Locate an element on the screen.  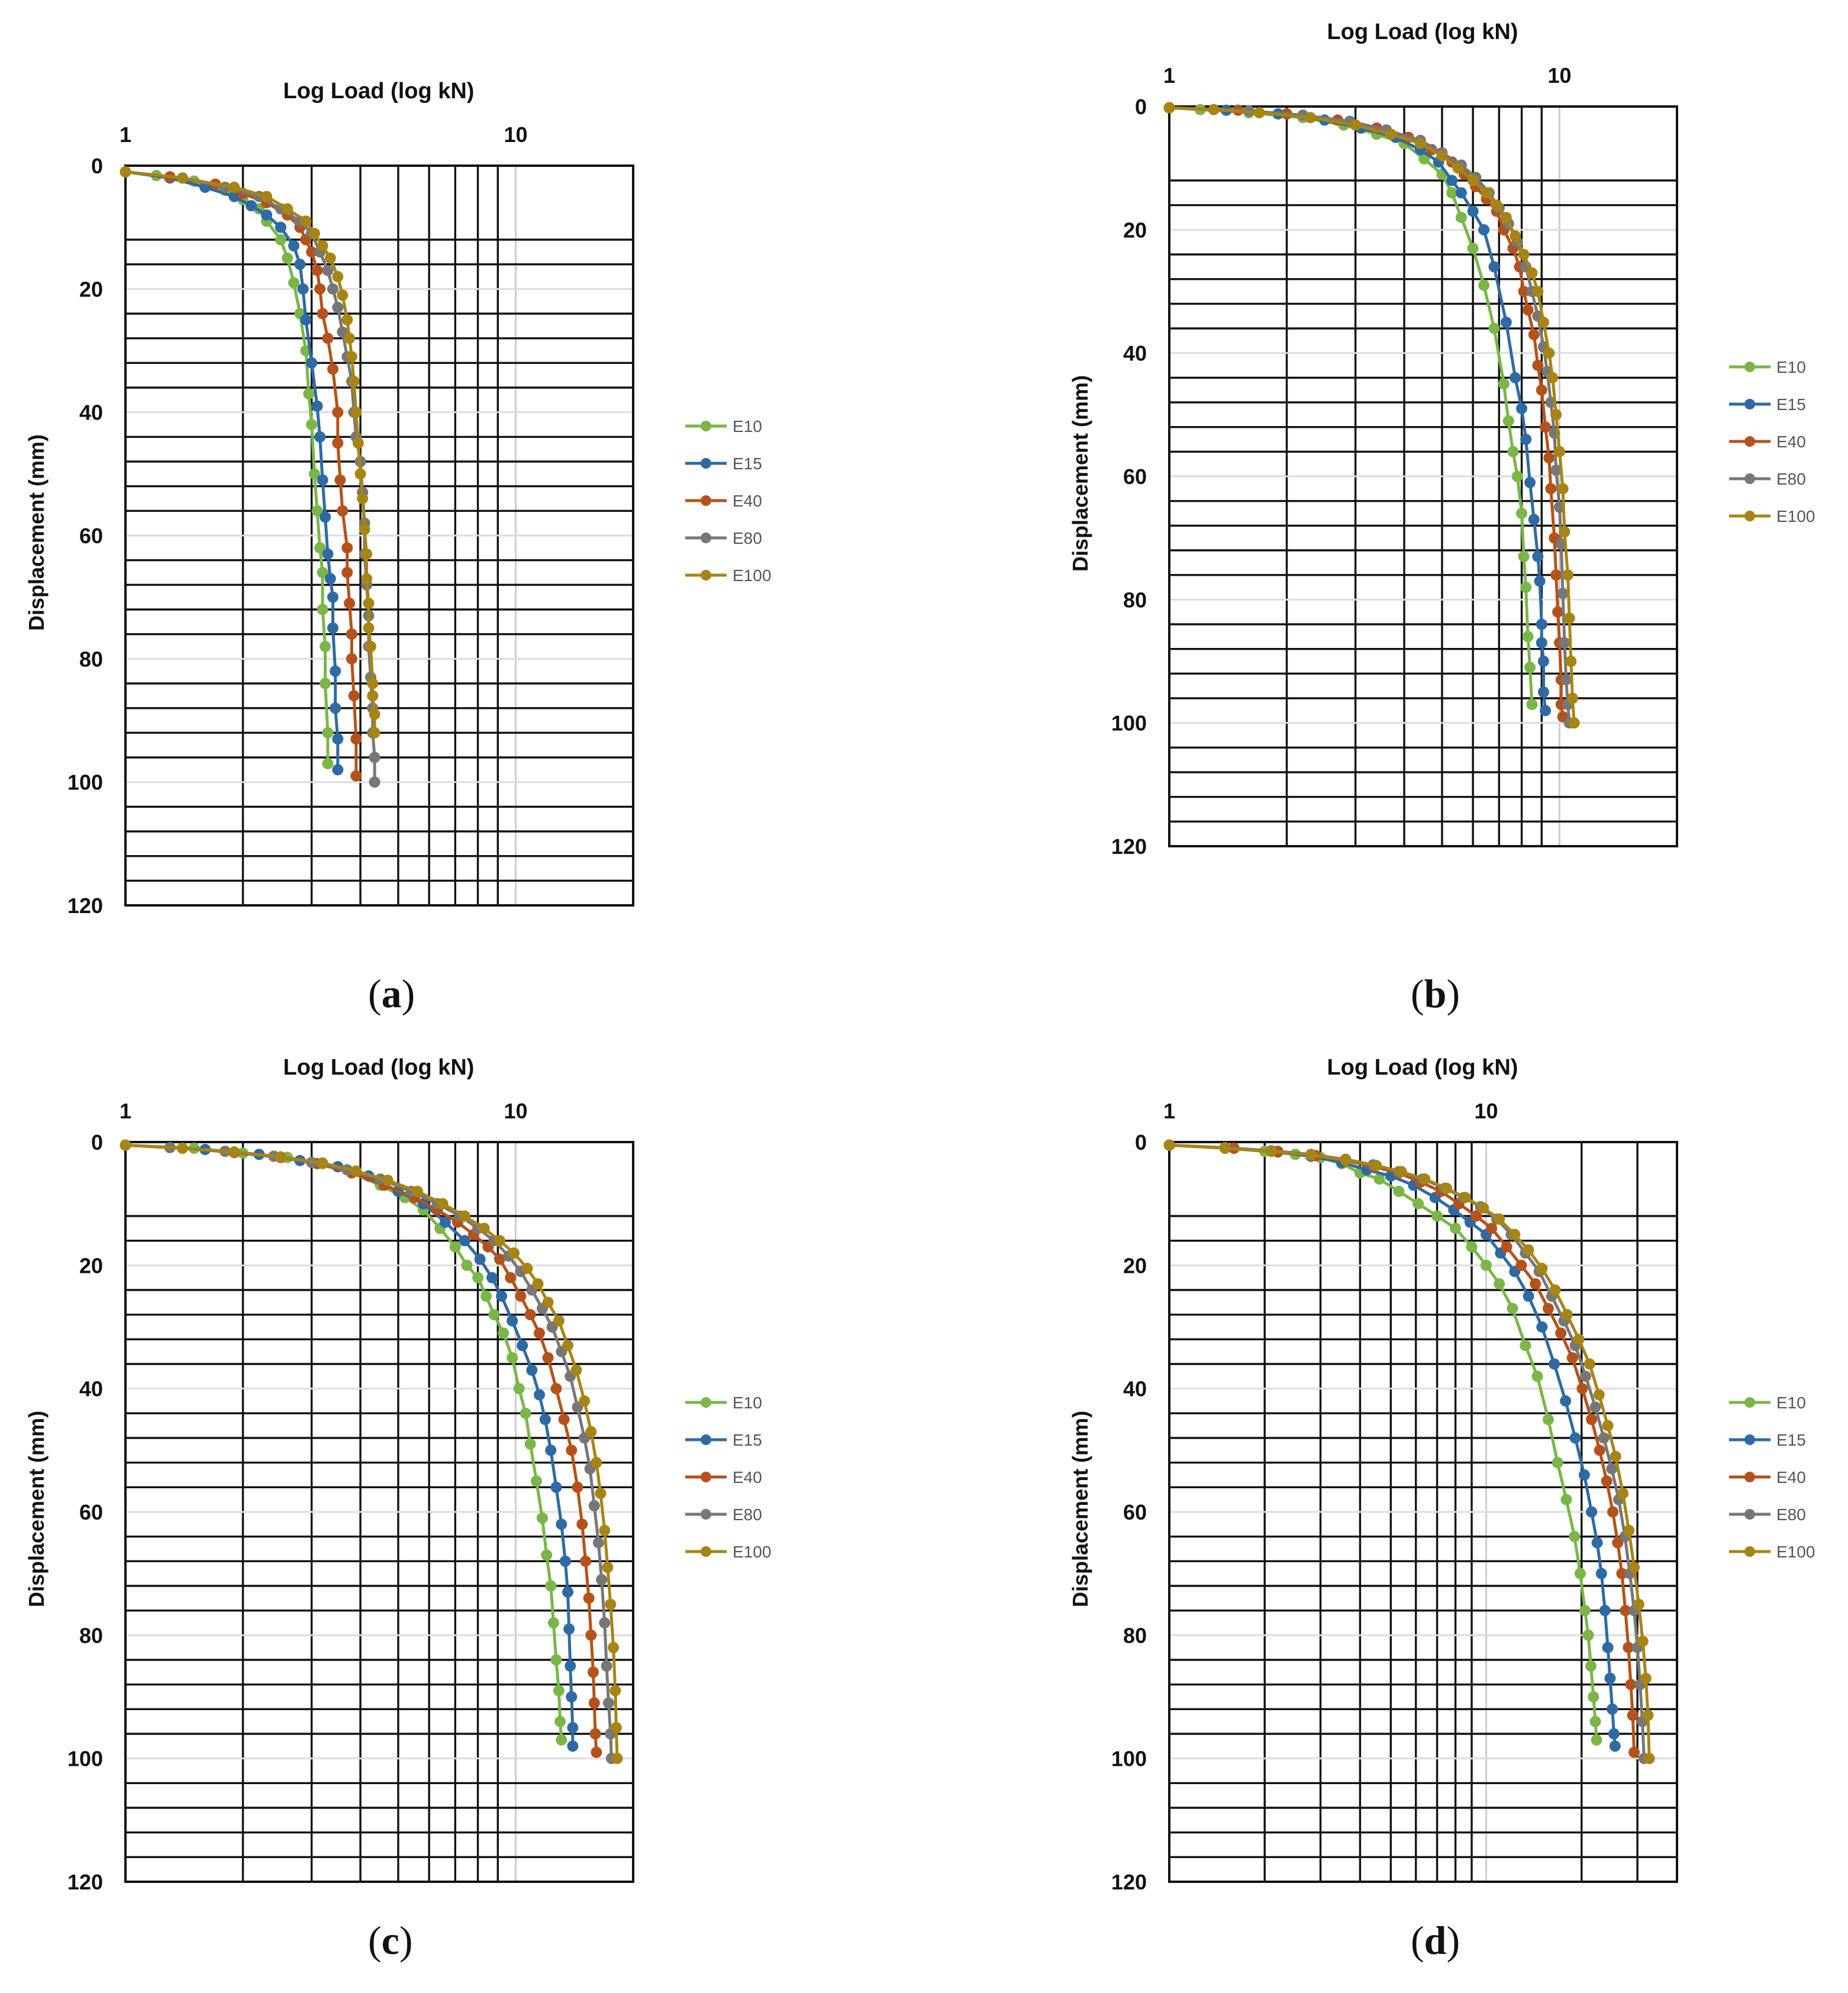
y-axis-title: Displacement (mm) is located at coordinates (36, 532).